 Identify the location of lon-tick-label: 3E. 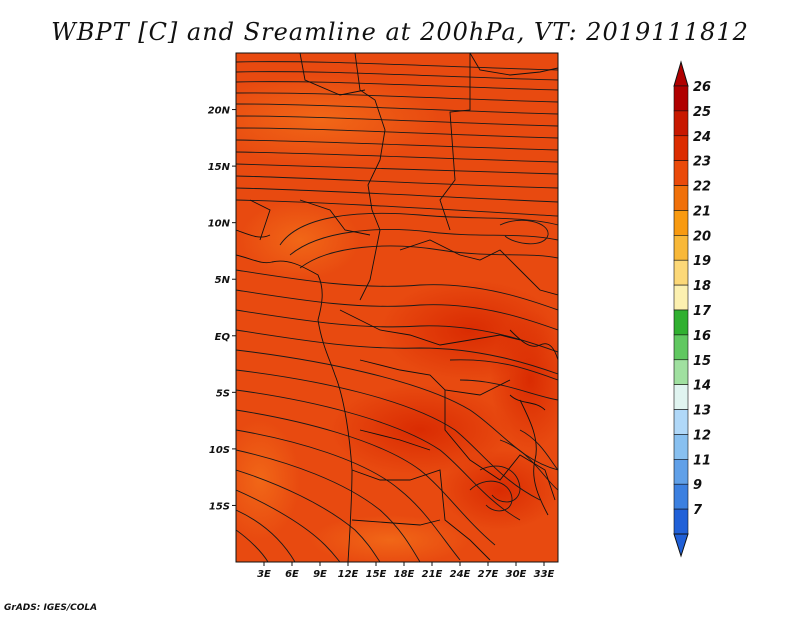
(264, 574).